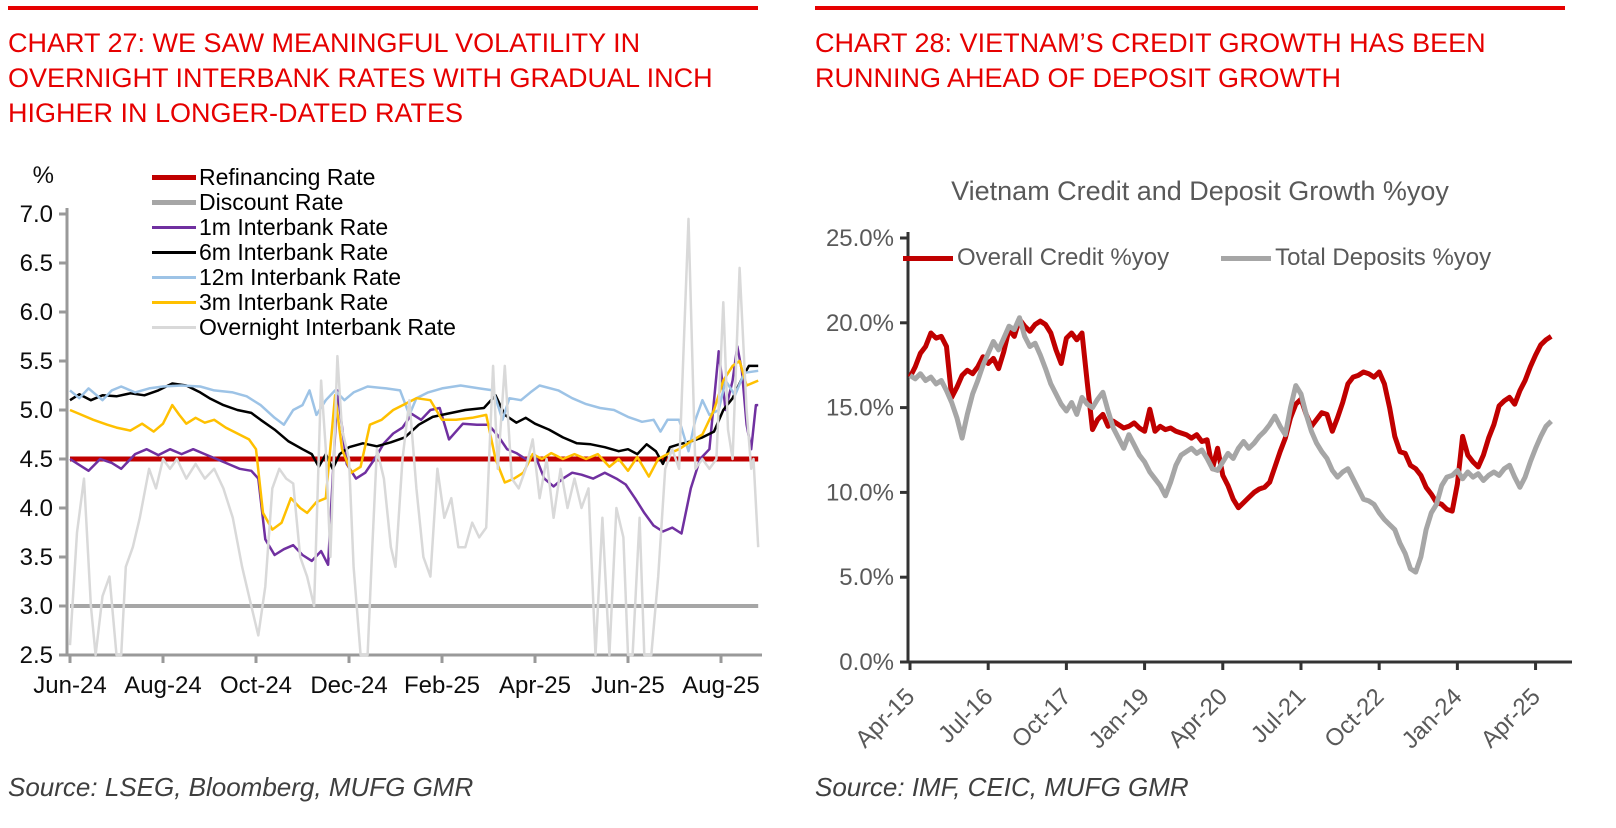 The width and height of the screenshot is (1616, 828). What do you see at coordinates (1042, 718) in the screenshot?
I see `x-tick-label: Oct-17` at bounding box center [1042, 718].